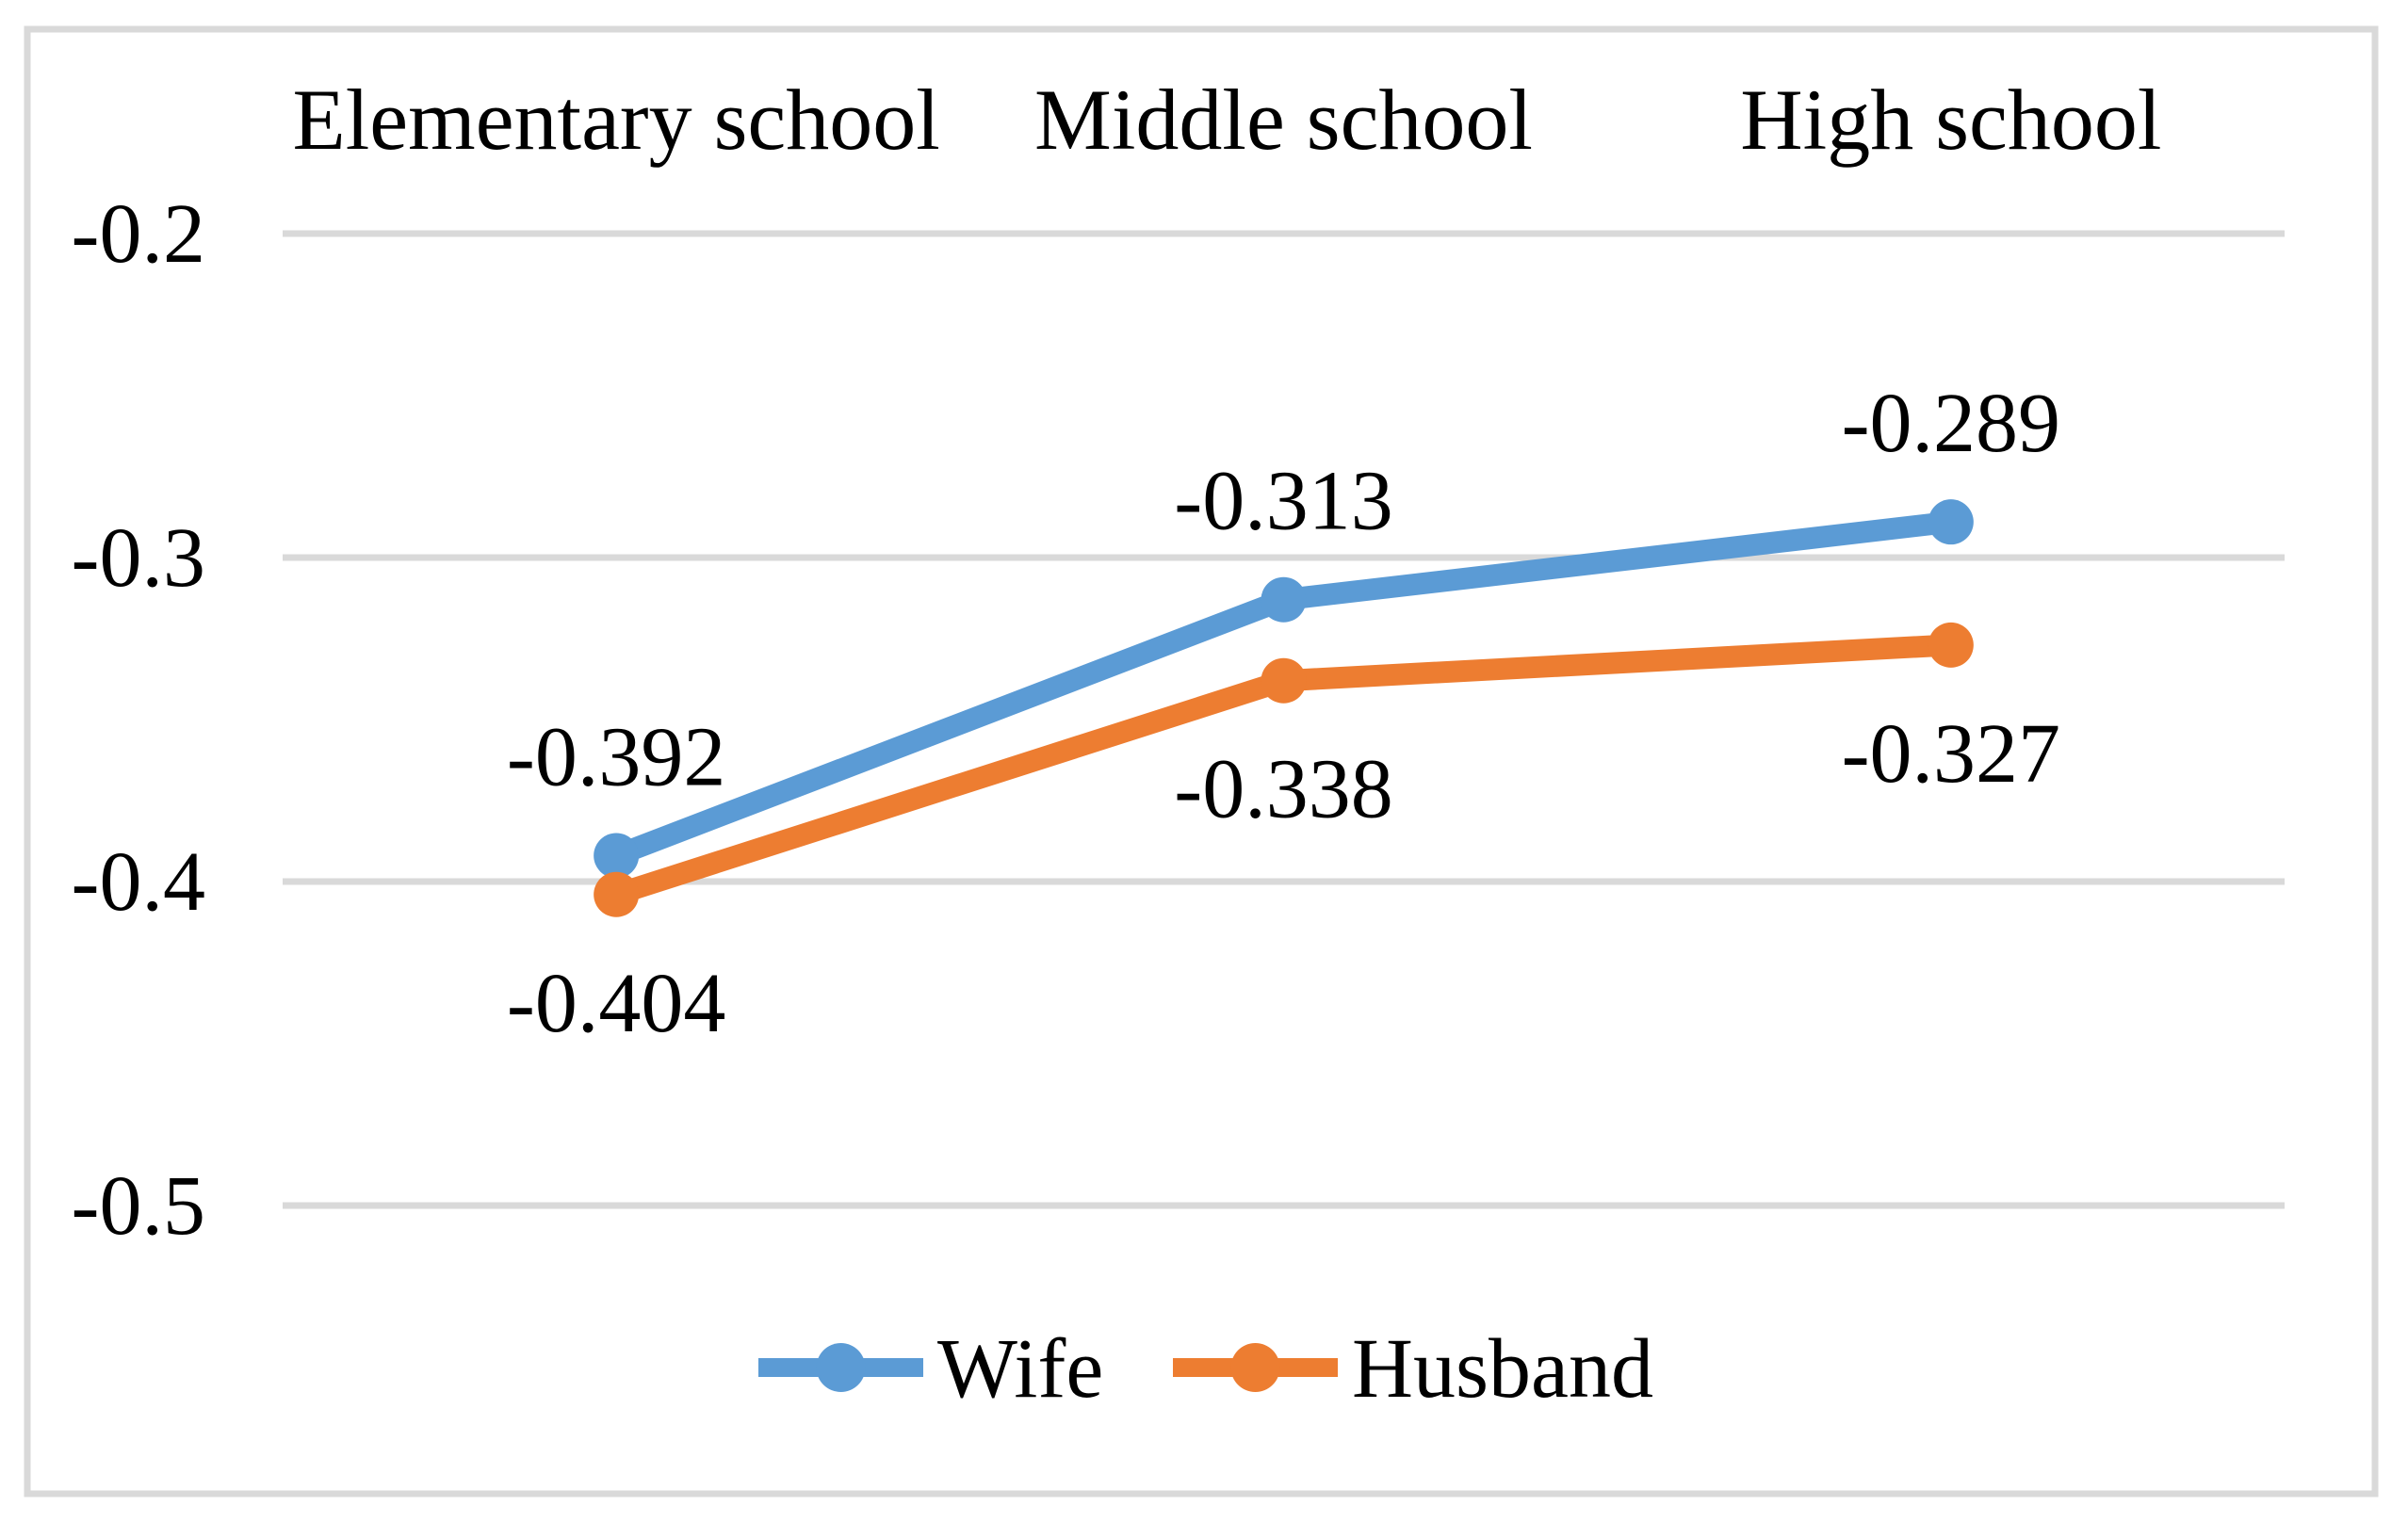  I want to click on x-axis-category-label: High school, so click(1950, 120).